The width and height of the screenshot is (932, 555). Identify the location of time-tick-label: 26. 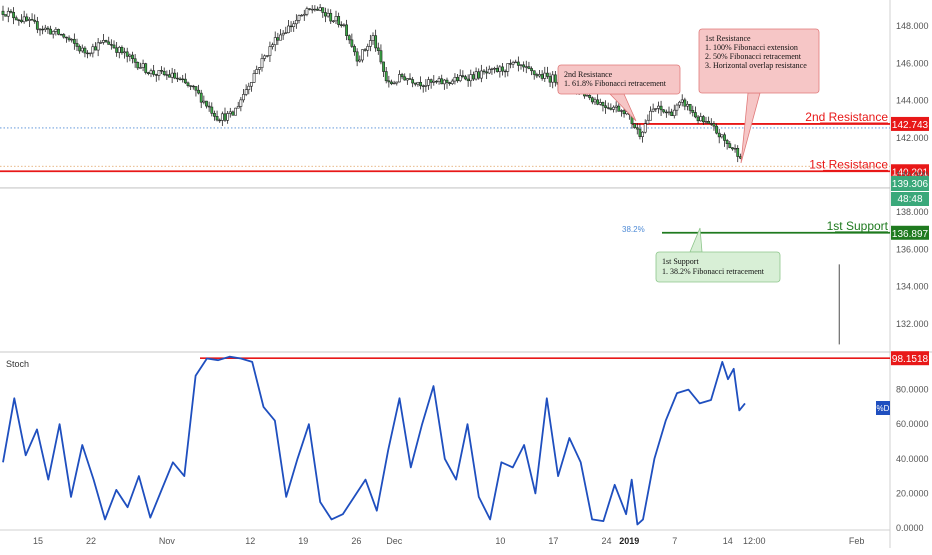
(356, 541).